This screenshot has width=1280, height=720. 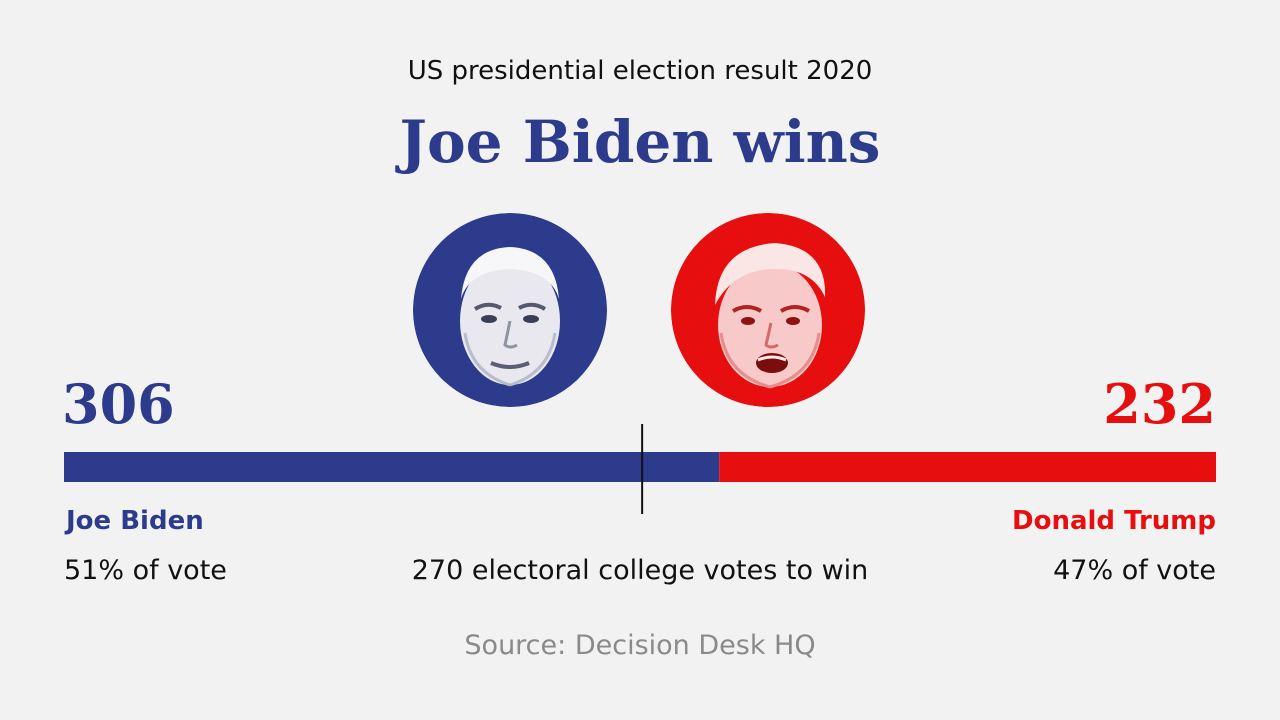 I want to click on subtitle: US presidential election result 2020, so click(x=640, y=71).